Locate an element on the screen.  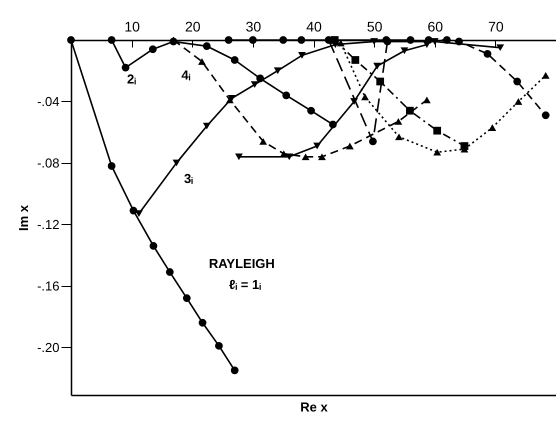
annotation: ℓᵢ = 1ᵢ is located at coordinates (245, 284).